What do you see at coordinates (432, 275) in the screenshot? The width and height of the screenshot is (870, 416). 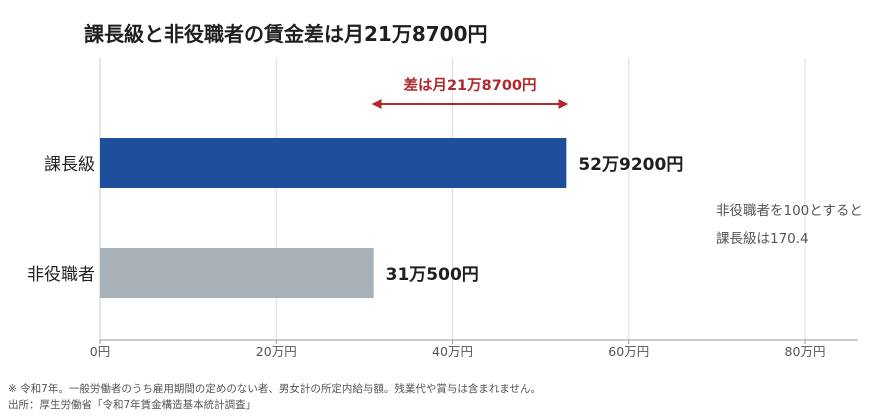 I see `data-label: 31万500円` at bounding box center [432, 275].